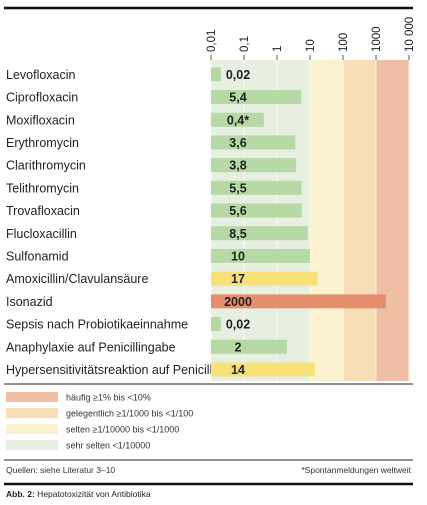 The image size is (427, 505). What do you see at coordinates (278, 49) in the screenshot?
I see `tick-label-2: 1` at bounding box center [278, 49].